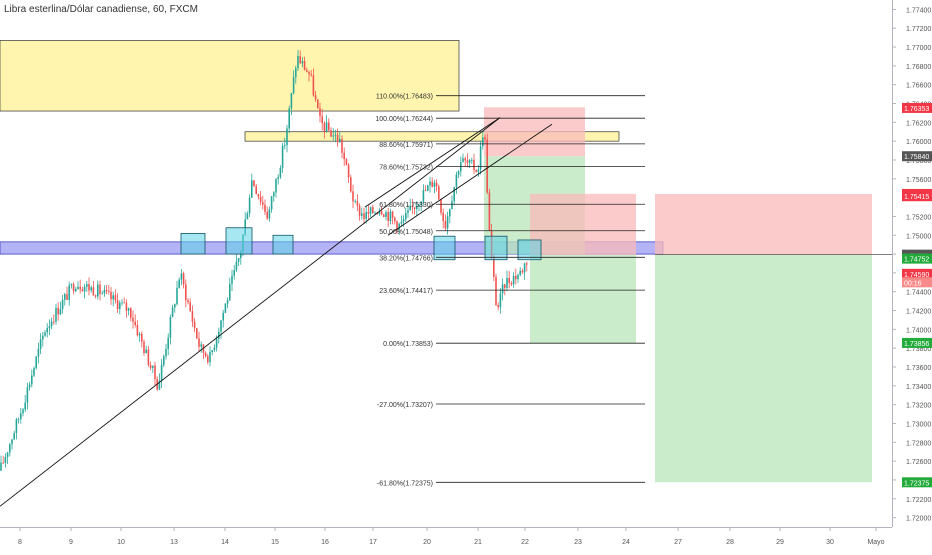 The image size is (932, 555). I want to click on x-tick-label: Mayo, so click(875, 542).